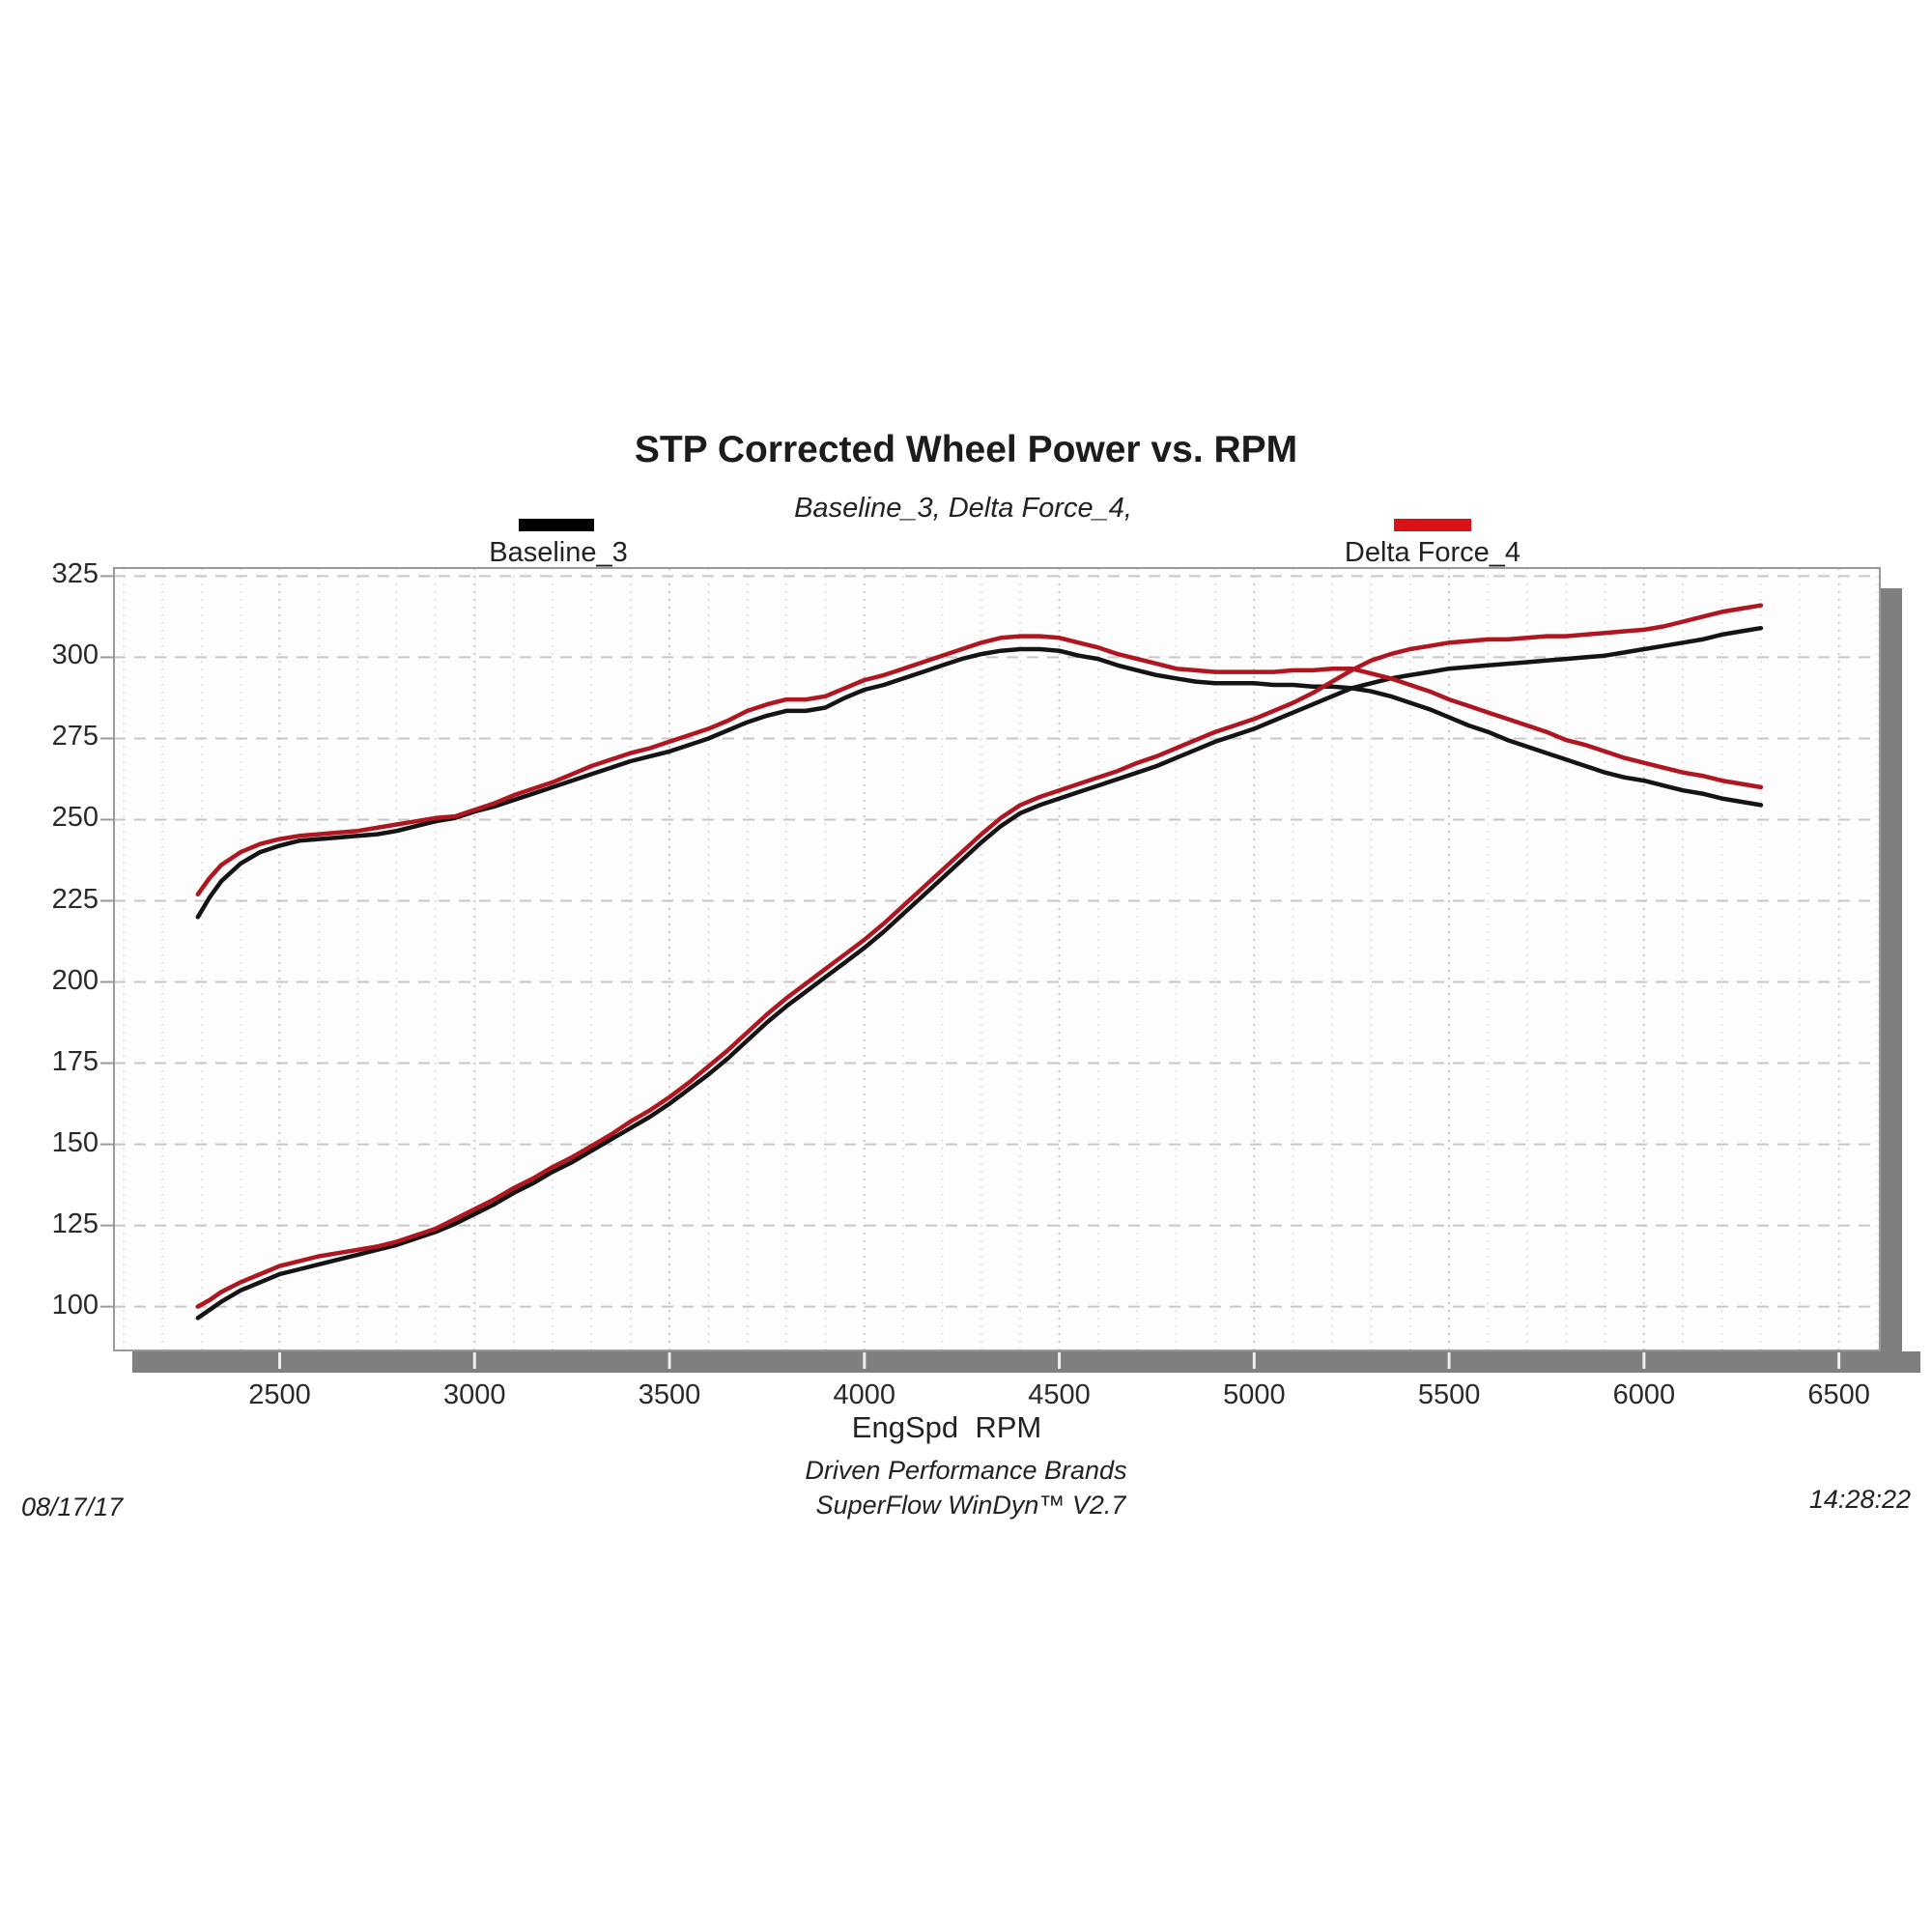 The image size is (1932, 1932). I want to click on series-line-deltaforce4-torque, so click(979, 765).